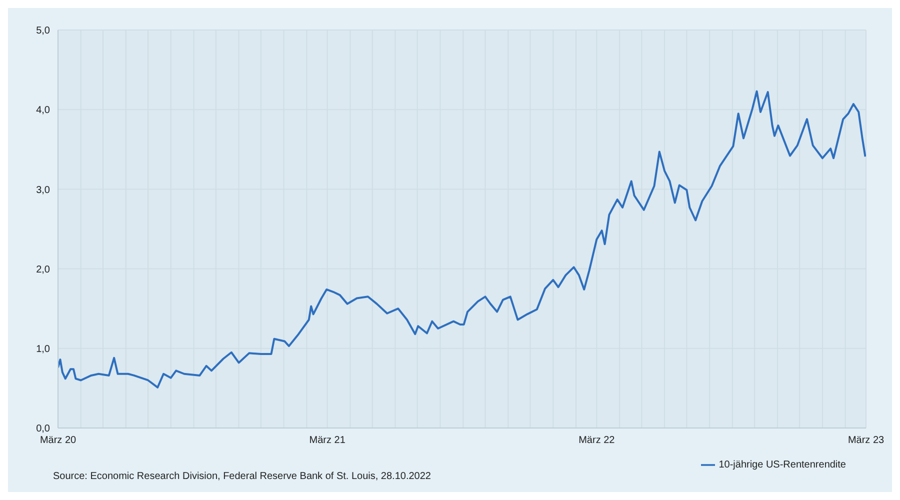 The height and width of the screenshot is (500, 900). What do you see at coordinates (43, 429) in the screenshot?
I see `y-tick-label: 0,0` at bounding box center [43, 429].